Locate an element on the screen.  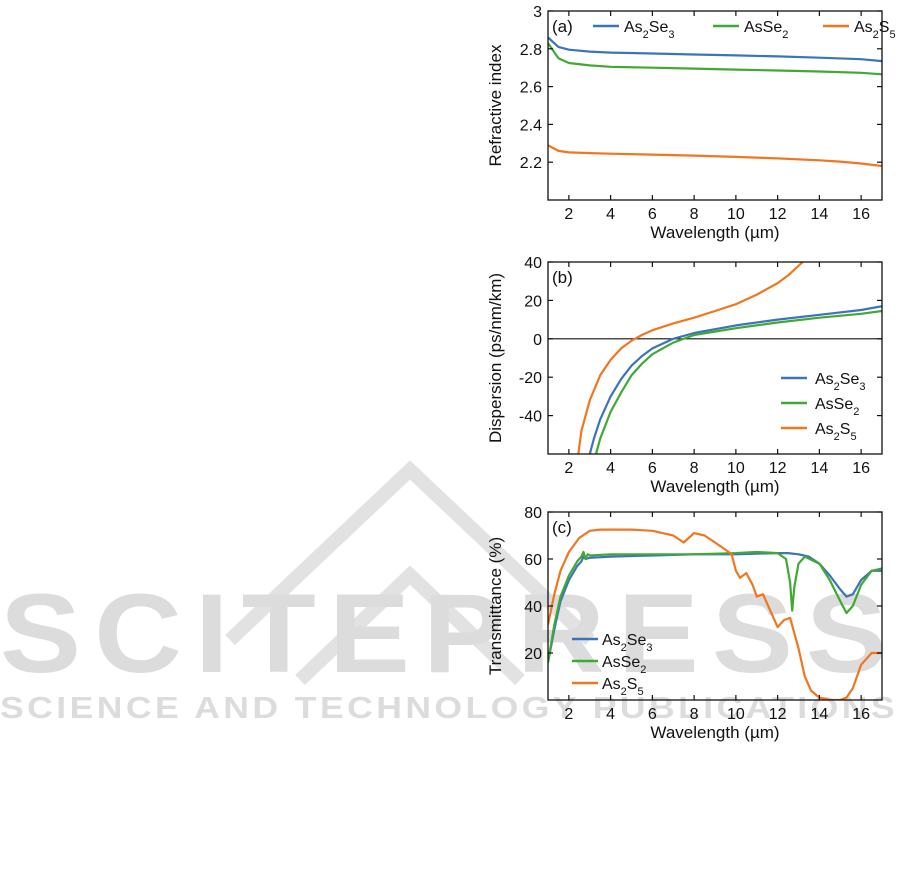
y-tick-label: -20 is located at coordinates (530, 378).